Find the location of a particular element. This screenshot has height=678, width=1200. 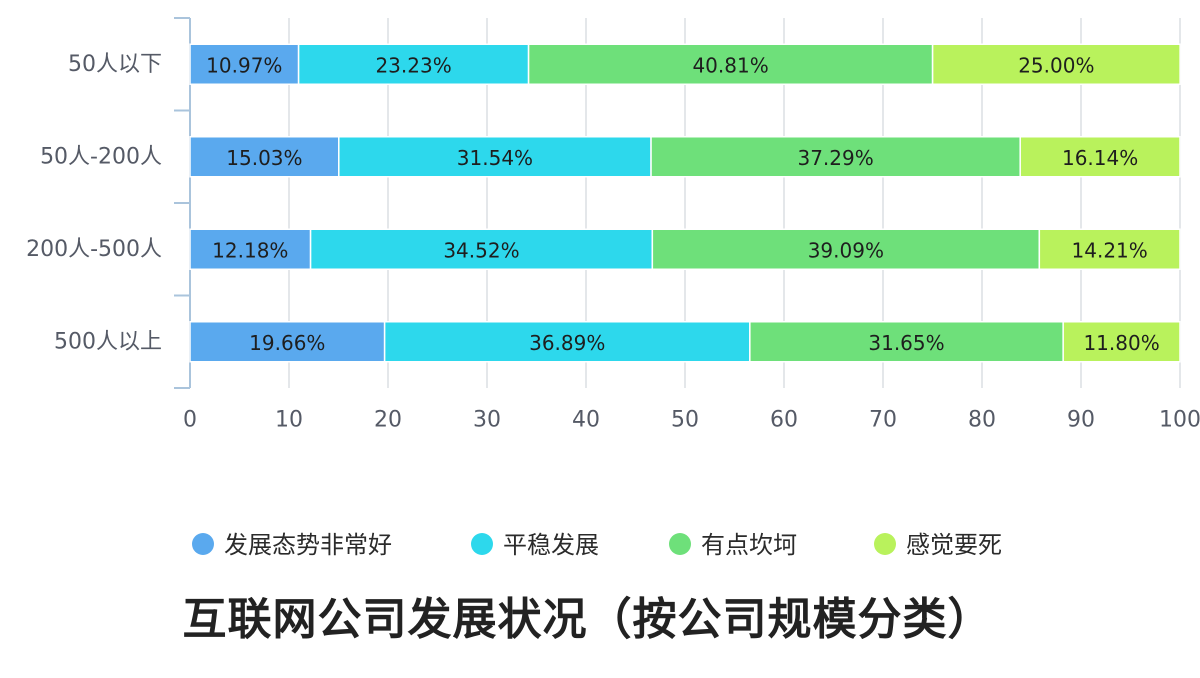

x-tick-label: 60 is located at coordinates (784, 420).